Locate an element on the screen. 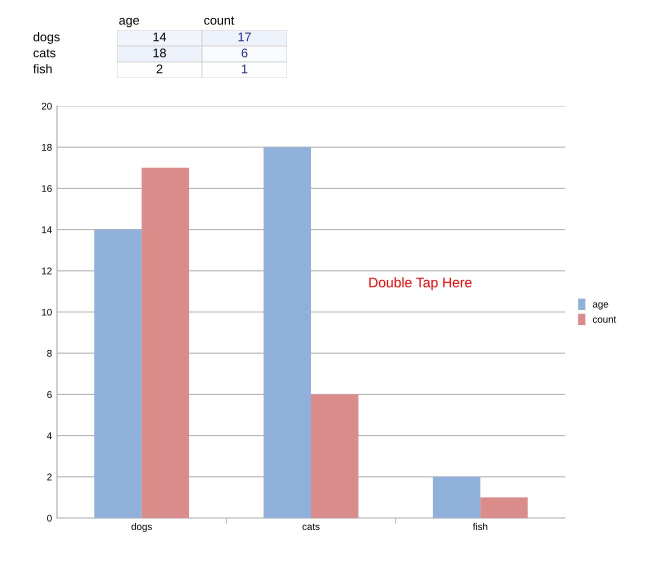 Image resolution: width=652 pixels, height=564 pixels. data-label: 18 is located at coordinates (160, 53).